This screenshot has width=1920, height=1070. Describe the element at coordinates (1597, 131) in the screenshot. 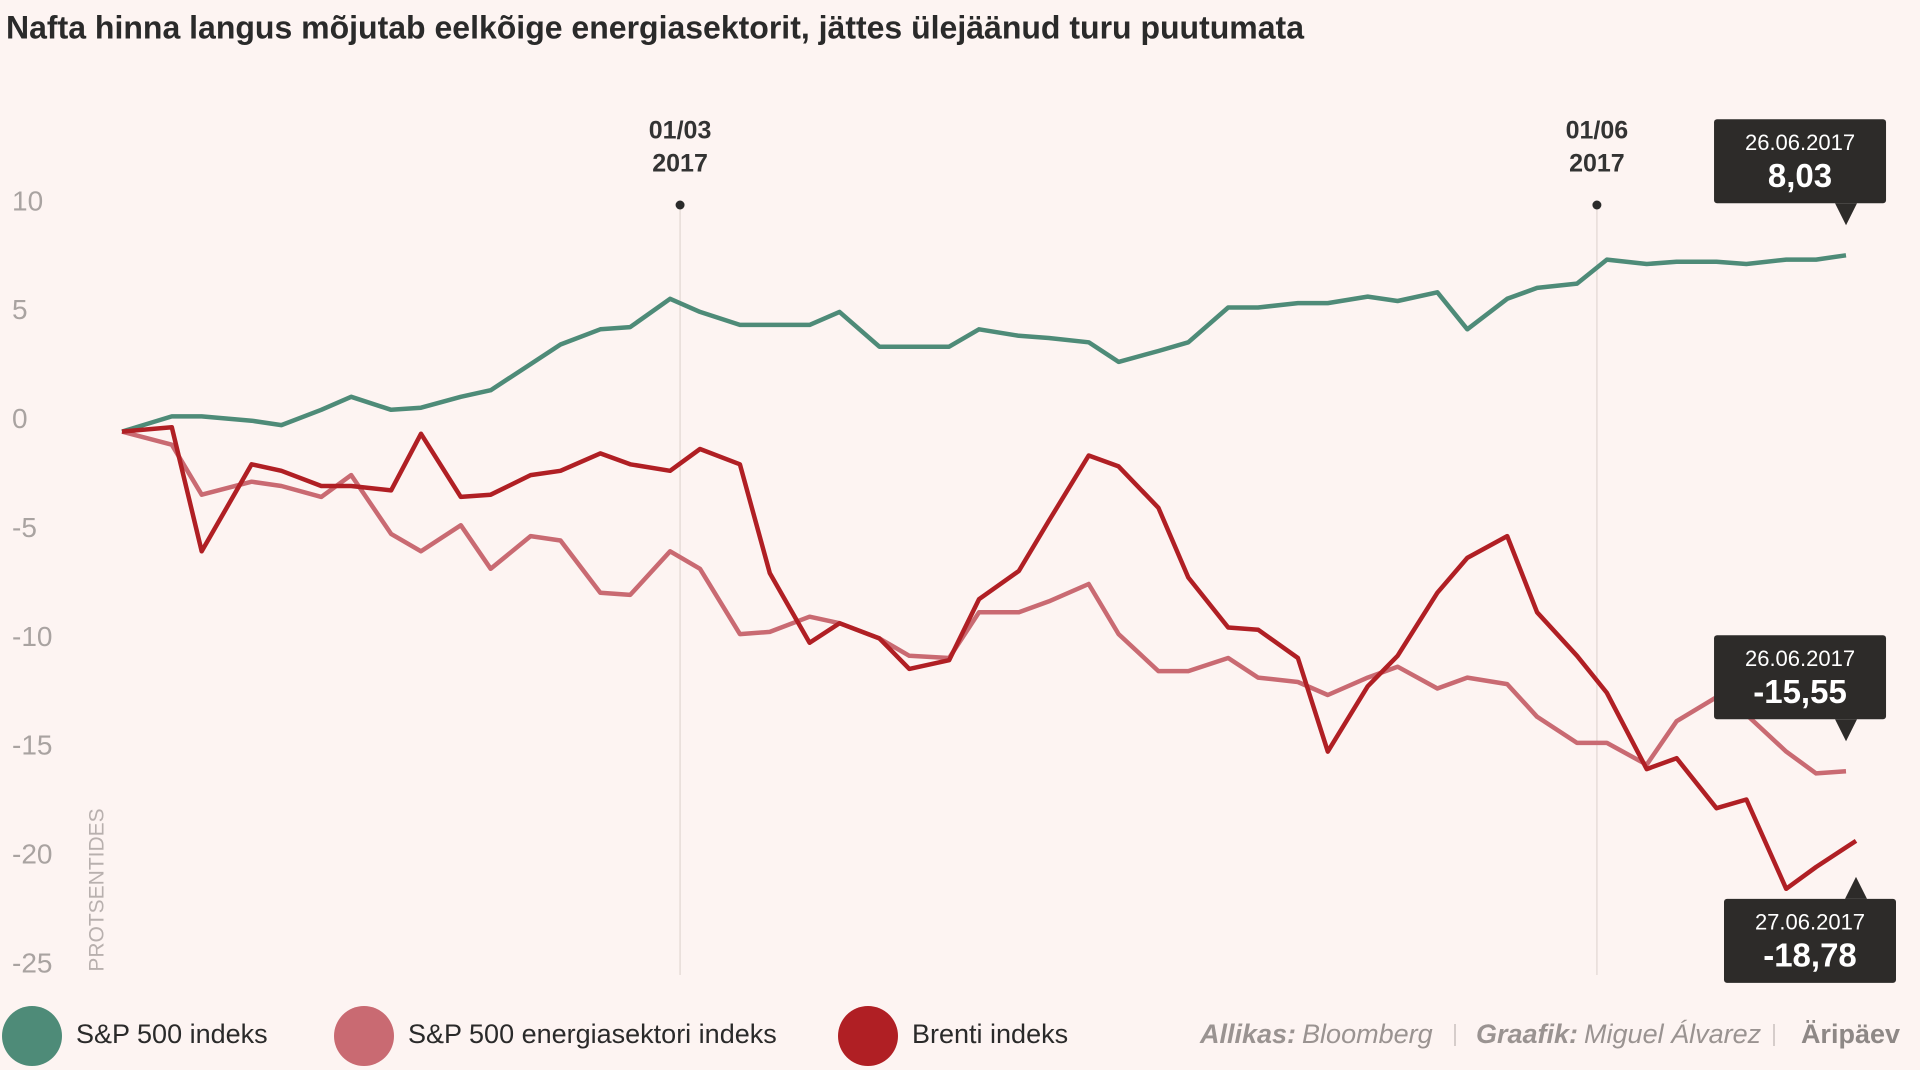

I see `x-tick-label: 01/06` at that location.